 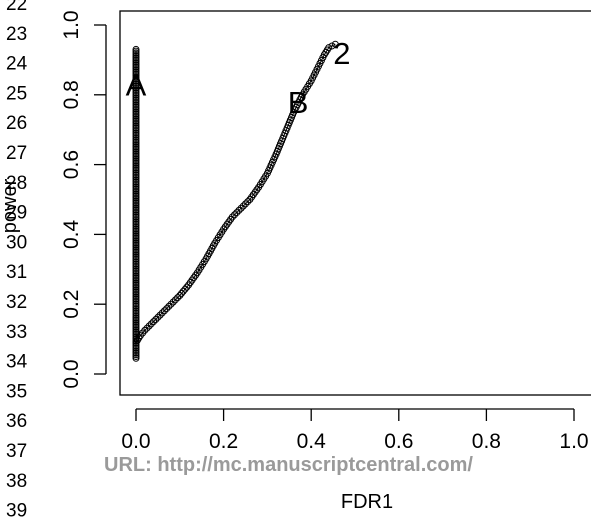 I want to click on y-axis: 0.0 0.2 0.4 0.6 0.8 1.0, so click(x=83, y=199).